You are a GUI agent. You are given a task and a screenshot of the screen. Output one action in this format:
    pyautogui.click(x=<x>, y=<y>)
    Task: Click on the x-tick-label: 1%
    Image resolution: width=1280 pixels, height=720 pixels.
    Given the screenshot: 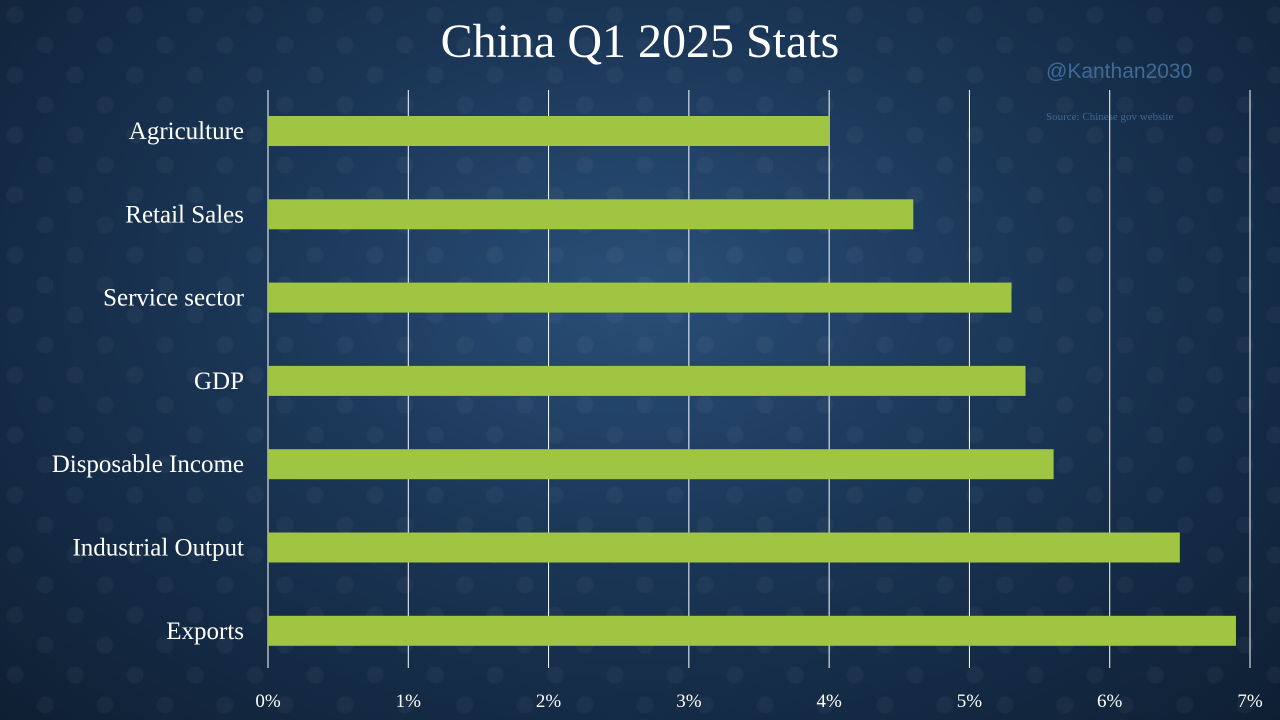 What is the action you would take?
    pyautogui.click(x=409, y=701)
    